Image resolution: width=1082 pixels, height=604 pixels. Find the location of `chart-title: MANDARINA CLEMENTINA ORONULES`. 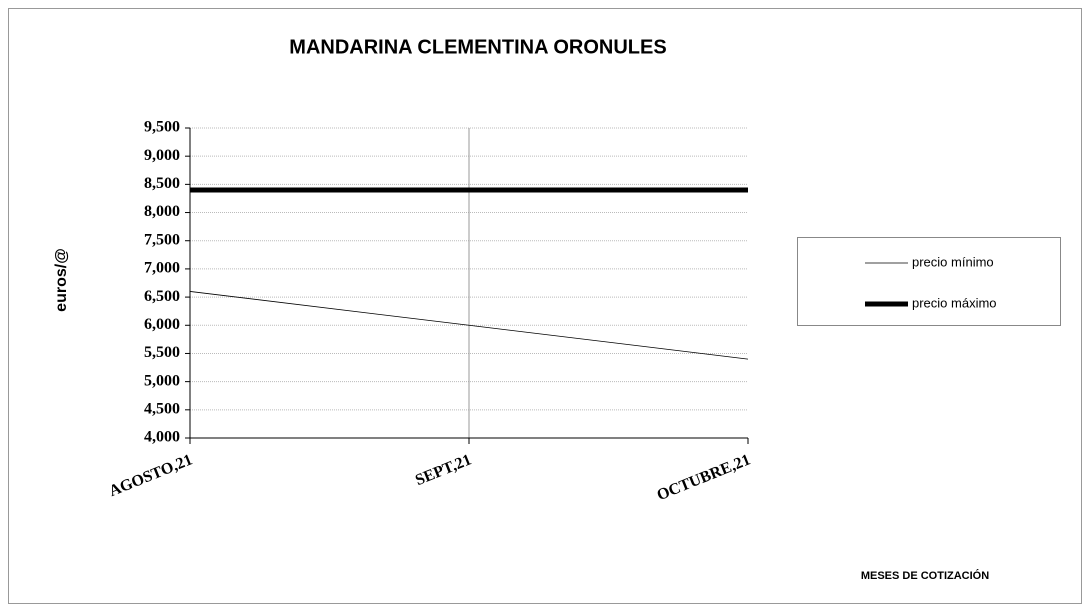

chart-title: MANDARINA CLEMENTINA ORONULES is located at coordinates (477, 47).